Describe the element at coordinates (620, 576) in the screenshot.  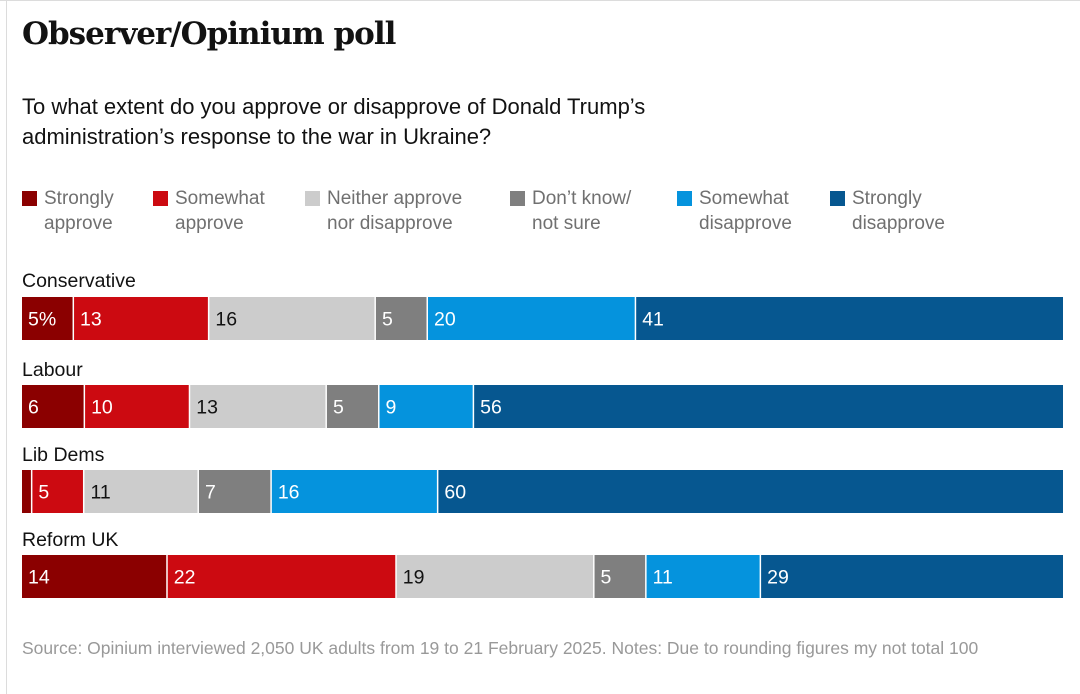
I see `bar-reform-uk-don-t-know-not-sure` at that location.